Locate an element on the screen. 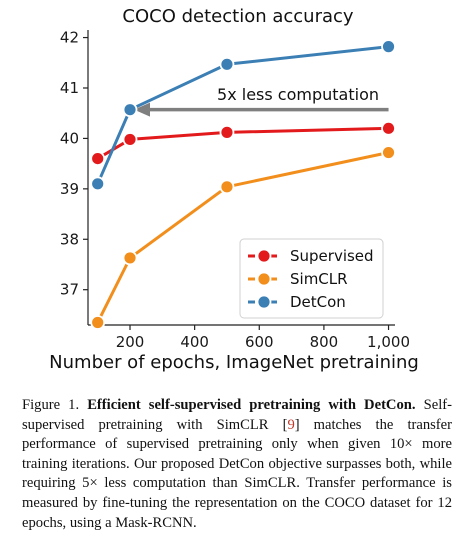 The width and height of the screenshot is (474, 537). y-tick-label: 41 is located at coordinates (69, 88).